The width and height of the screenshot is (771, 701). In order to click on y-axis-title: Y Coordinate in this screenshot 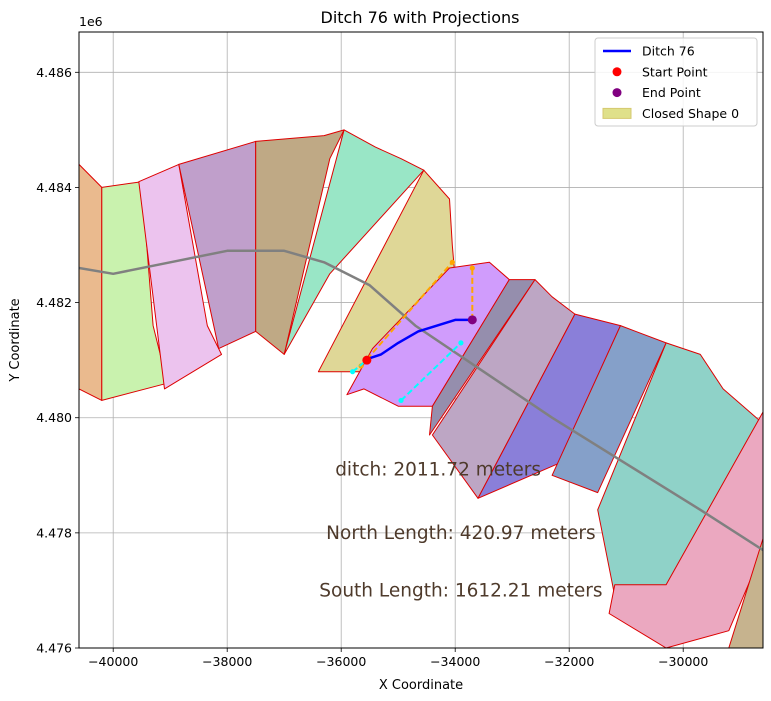, I will do `click(15, 340)`.